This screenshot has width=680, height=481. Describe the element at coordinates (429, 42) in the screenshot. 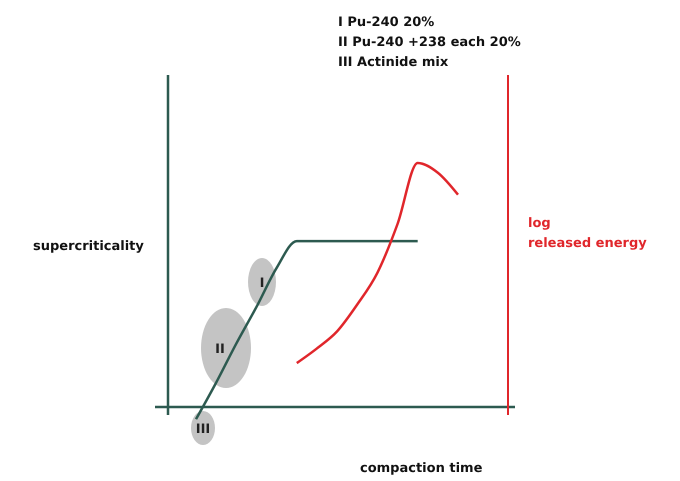

I see `text: II Pu-240 +238 each 20%` at that location.